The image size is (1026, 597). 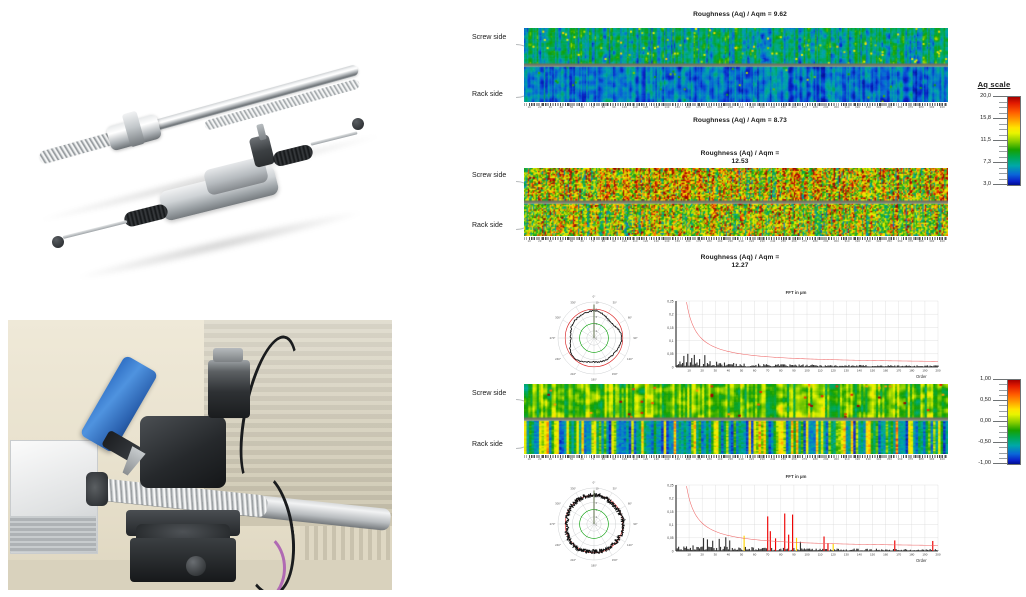 What do you see at coordinates (578, 515) in the screenshot?
I see `polar-spoke` at bounding box center [578, 515].